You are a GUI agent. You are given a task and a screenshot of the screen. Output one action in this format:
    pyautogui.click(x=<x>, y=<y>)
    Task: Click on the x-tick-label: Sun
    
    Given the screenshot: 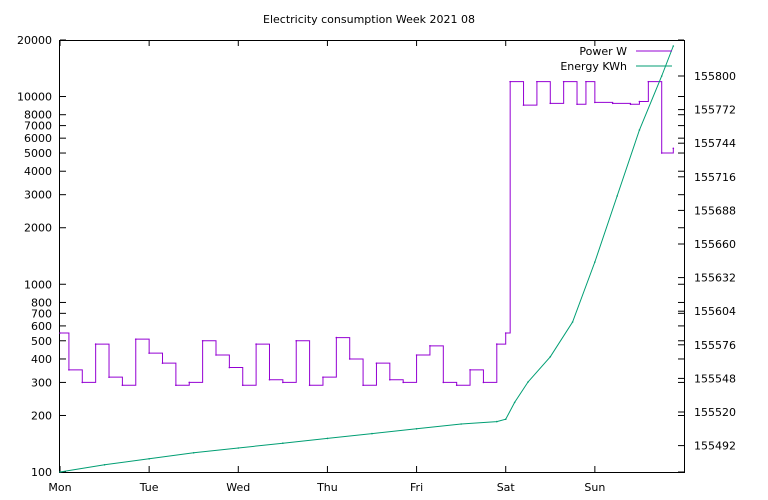 What is the action you would take?
    pyautogui.click(x=594, y=487)
    